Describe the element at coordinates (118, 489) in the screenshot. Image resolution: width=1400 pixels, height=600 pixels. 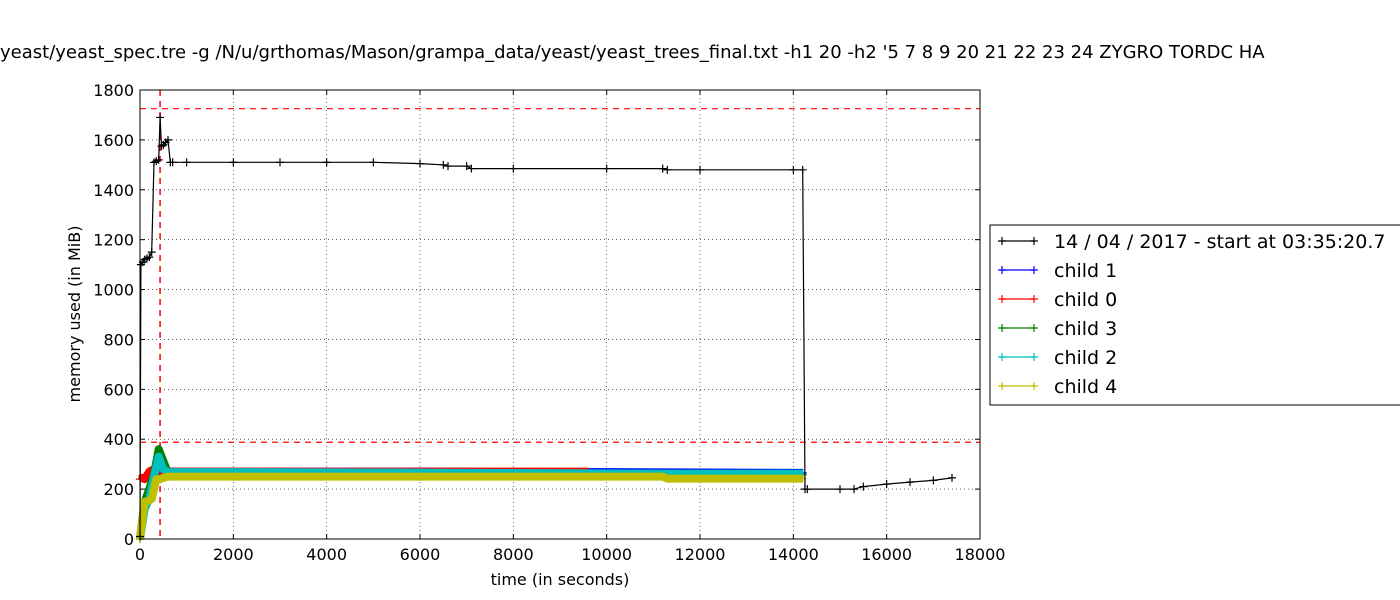
I see `y-tick-label: 200` at that location.